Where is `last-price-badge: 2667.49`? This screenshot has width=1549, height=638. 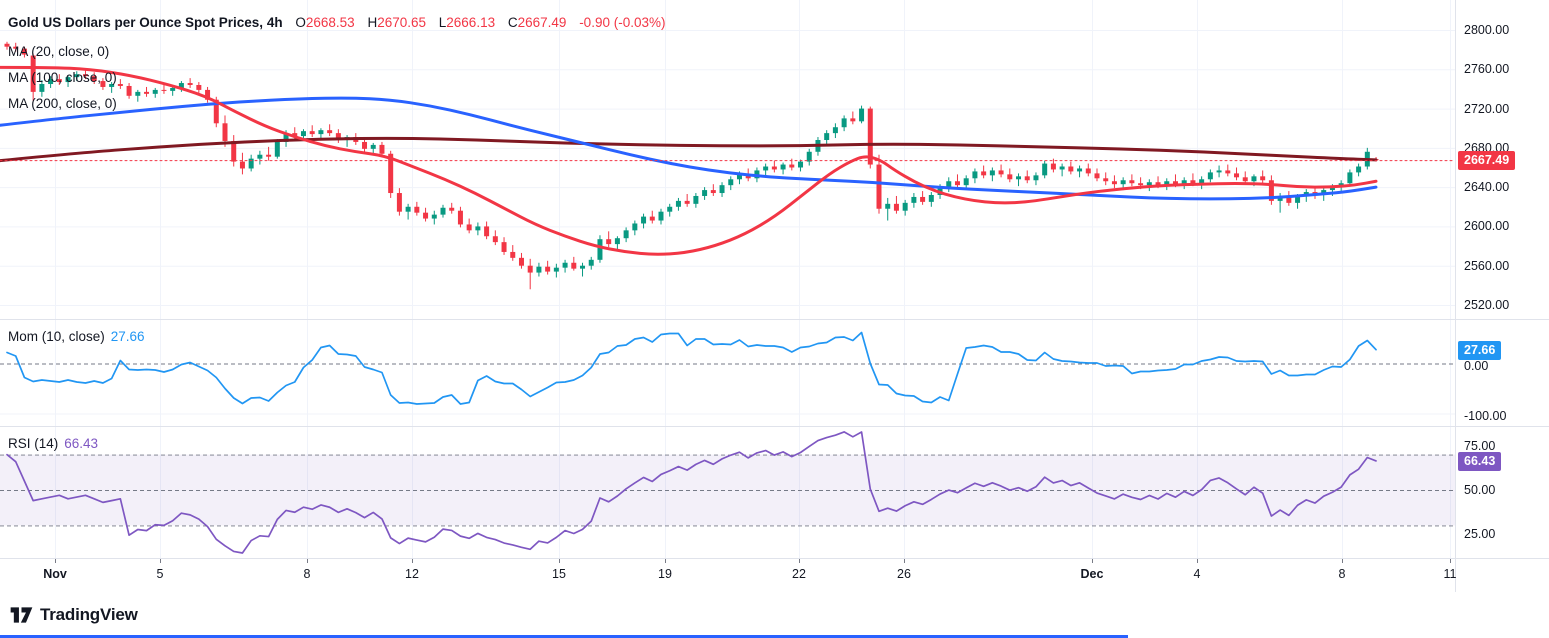 last-price-badge: 2667.49 is located at coordinates (1487, 161).